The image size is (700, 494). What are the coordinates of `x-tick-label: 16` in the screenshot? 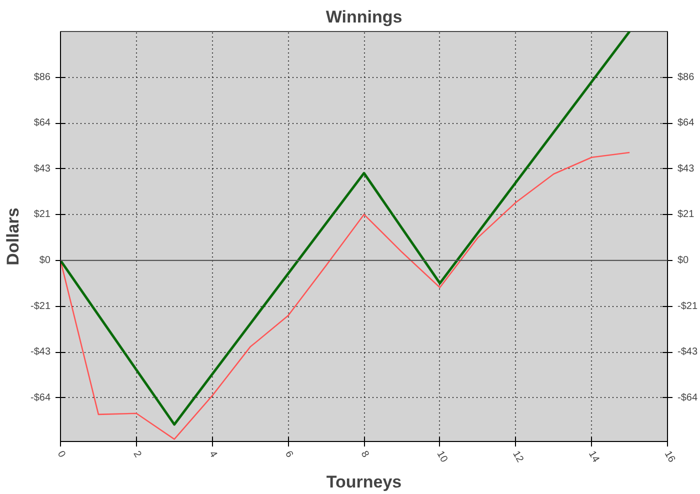 It's located at (670, 457).